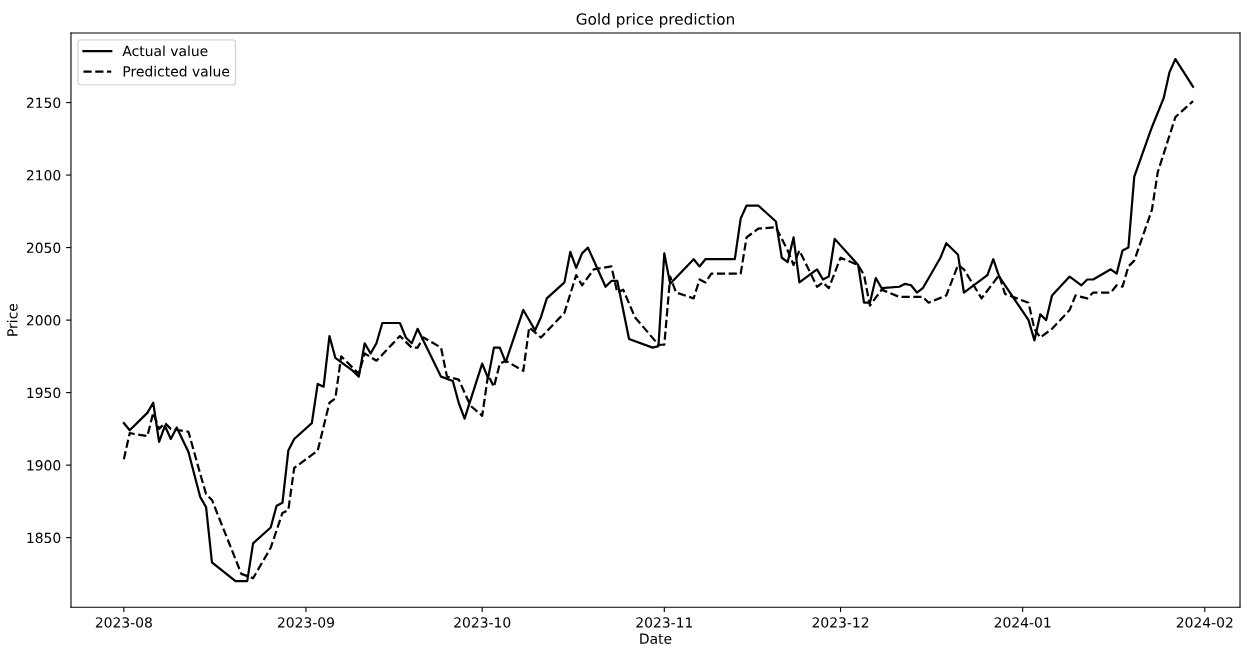  Describe the element at coordinates (176, 71) in the screenshot. I see `legend-label: Predicted value` at that location.